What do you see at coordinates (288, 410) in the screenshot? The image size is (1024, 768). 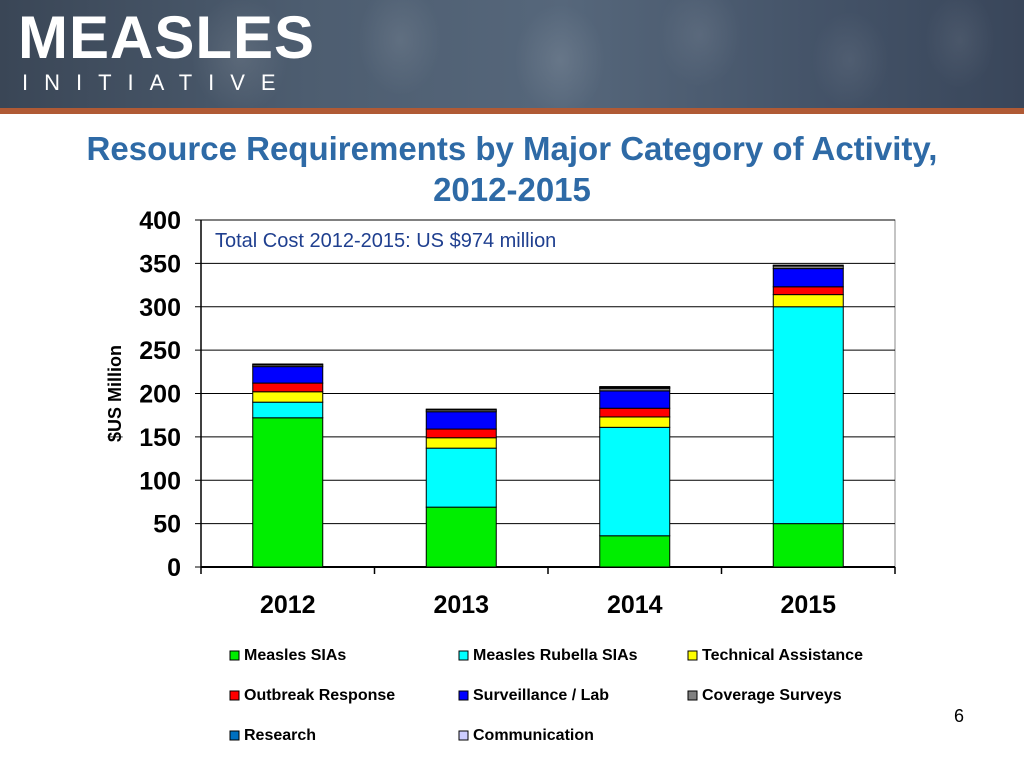 I see `bar-2012-measles-rubella-sias` at bounding box center [288, 410].